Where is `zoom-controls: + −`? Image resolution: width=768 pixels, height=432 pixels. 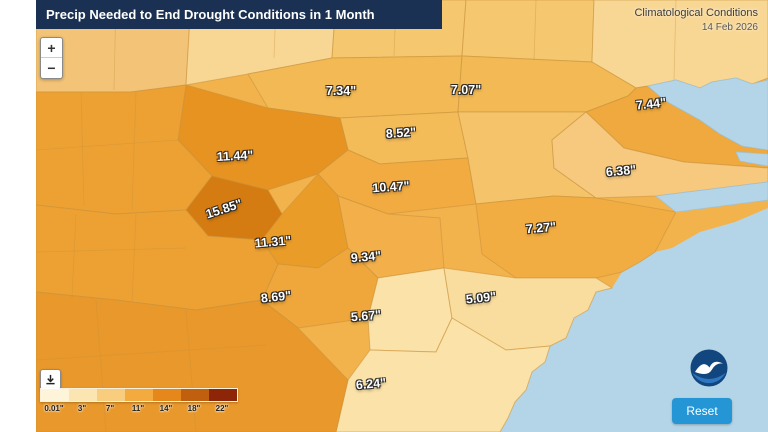 zoom-controls: + − is located at coordinates (51, 58).